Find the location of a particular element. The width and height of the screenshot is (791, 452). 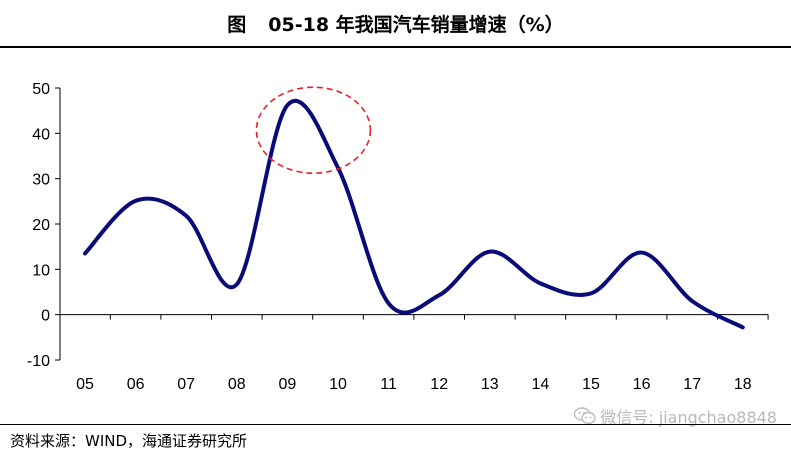

x-tick-label: 16 is located at coordinates (642, 384).